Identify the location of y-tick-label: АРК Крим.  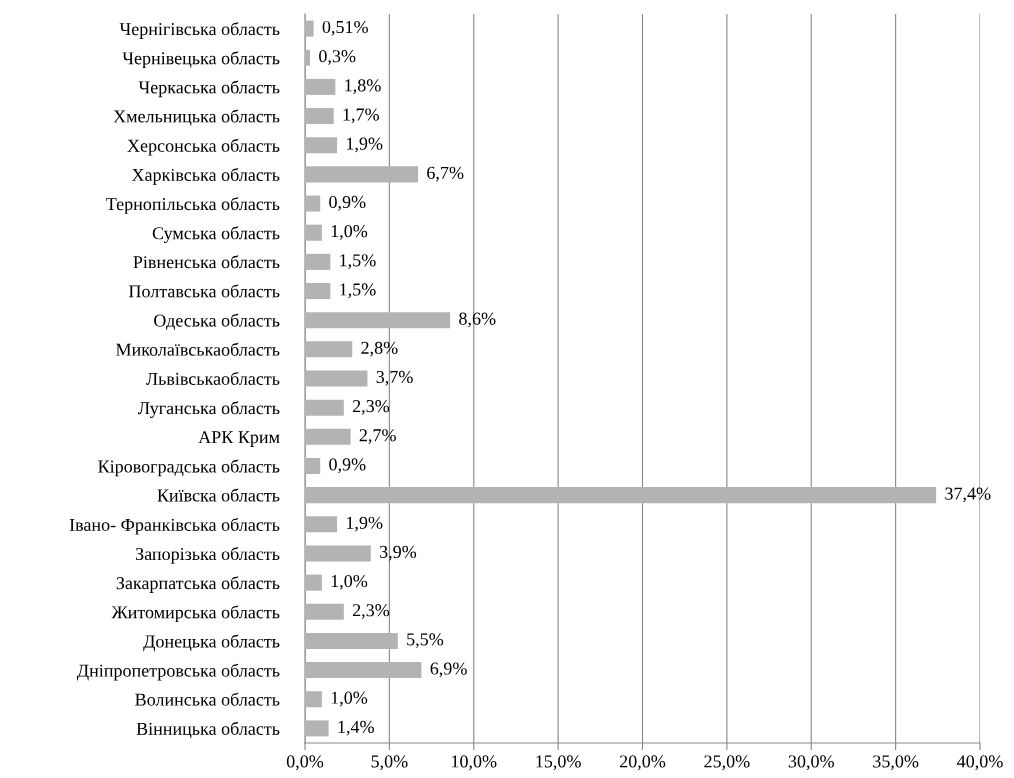
(239, 439).